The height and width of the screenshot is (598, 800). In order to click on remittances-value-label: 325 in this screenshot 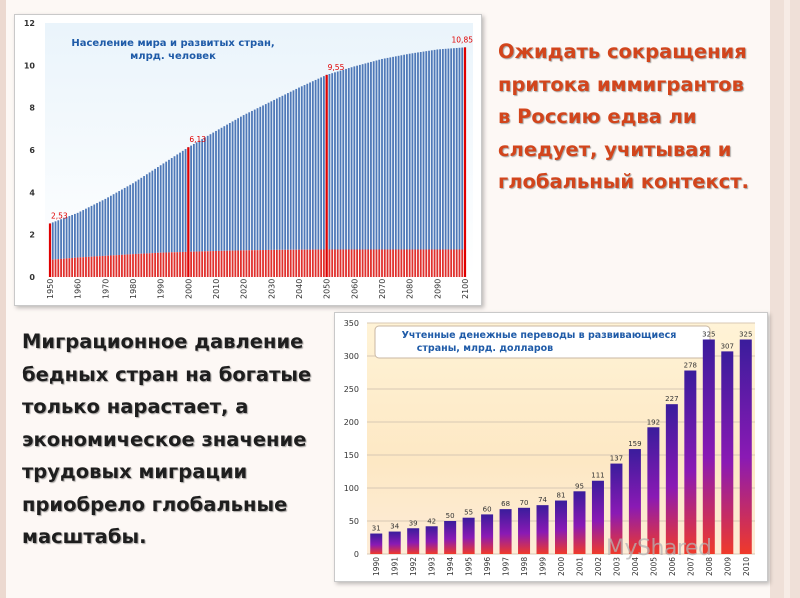, I will do `click(745, 335)`.